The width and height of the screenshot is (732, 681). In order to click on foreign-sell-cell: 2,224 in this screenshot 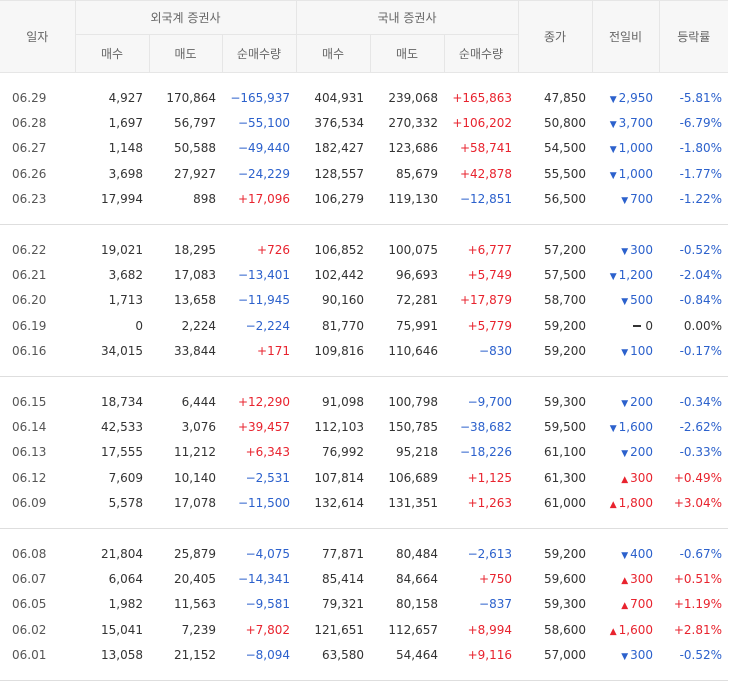, I will do `click(198, 325)`.